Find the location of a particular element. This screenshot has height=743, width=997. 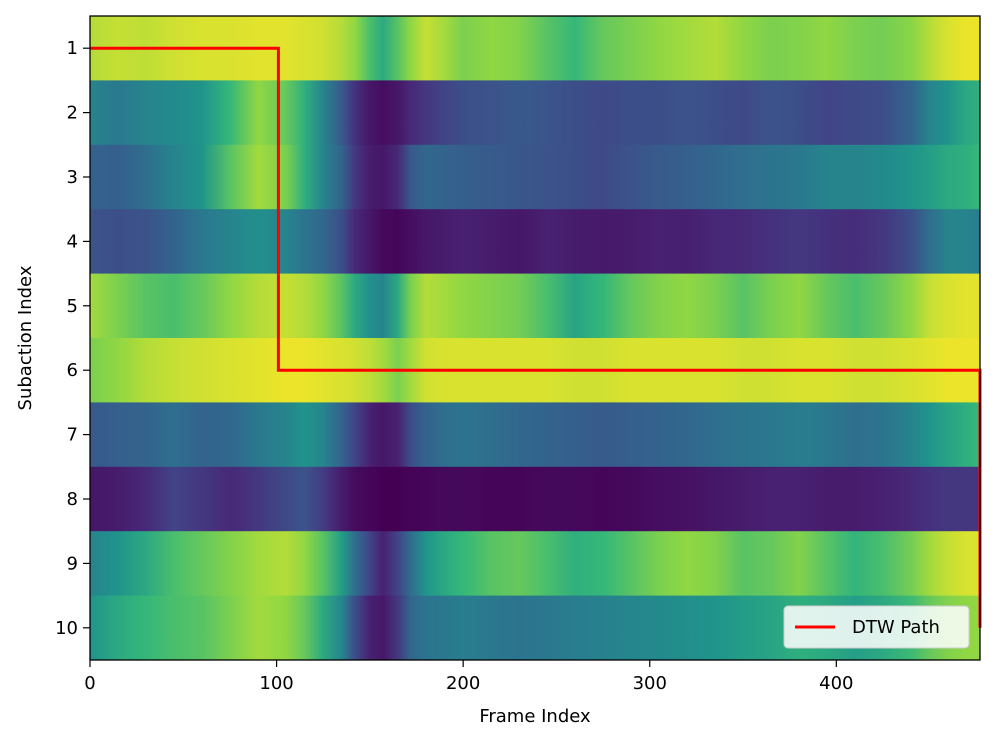

x-tick-label: 400 is located at coordinates (836, 683).